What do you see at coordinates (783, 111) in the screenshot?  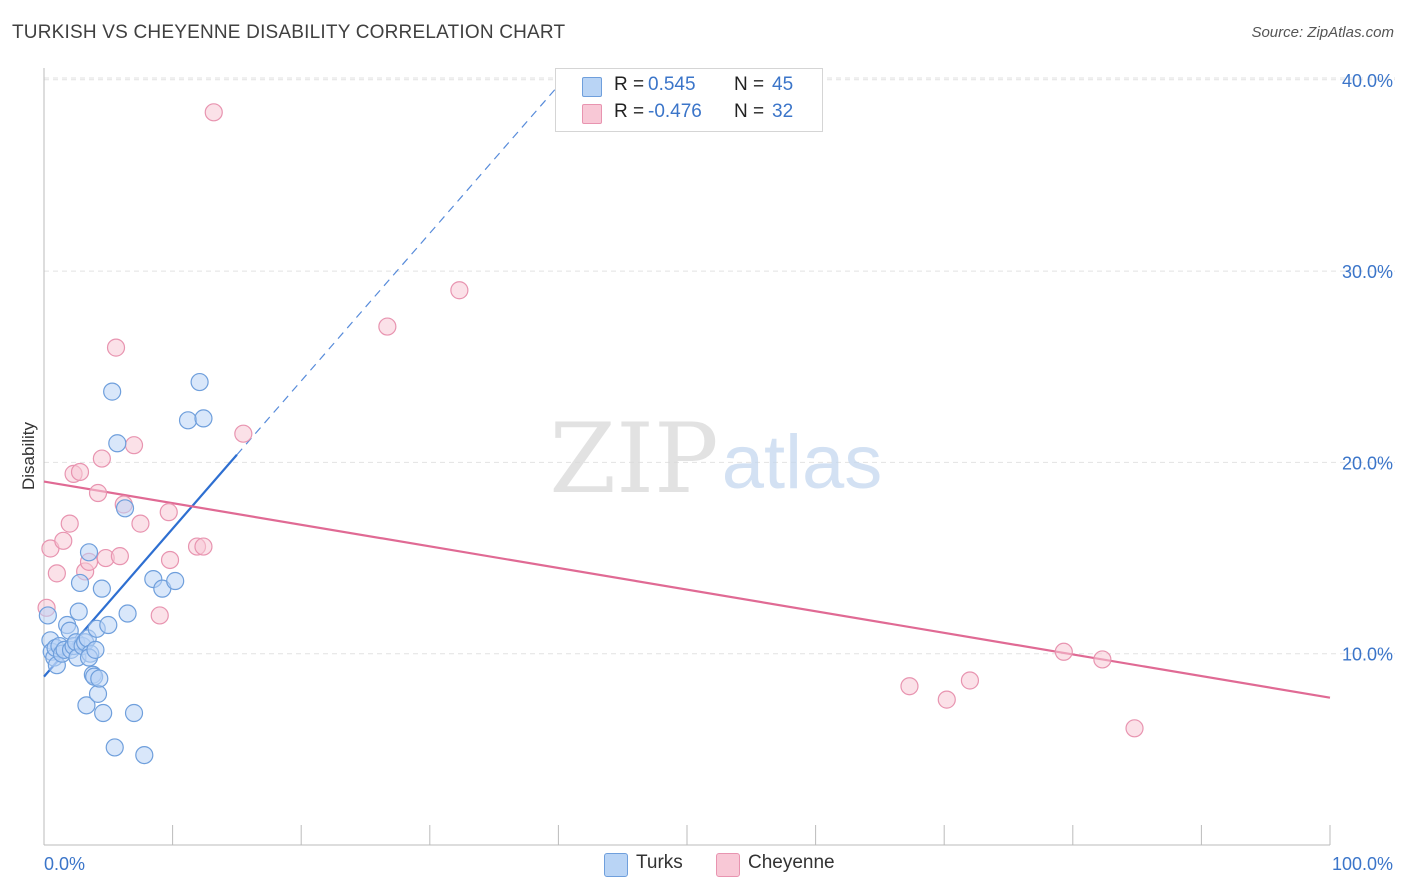 I see `n-value: 32` at bounding box center [783, 111].